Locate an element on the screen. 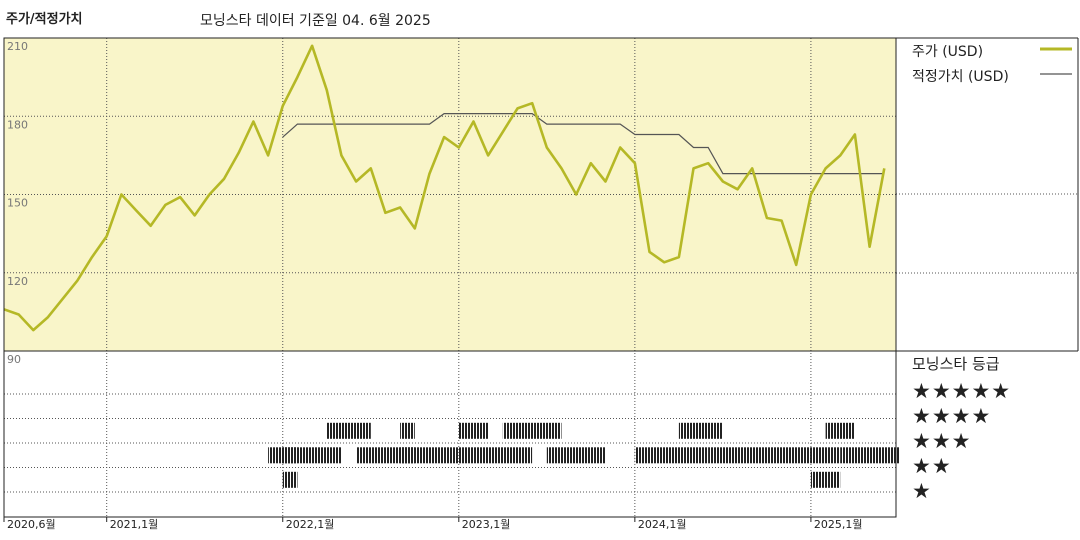  legend-fair-value: 적정가치 (USD) is located at coordinates (960, 76).